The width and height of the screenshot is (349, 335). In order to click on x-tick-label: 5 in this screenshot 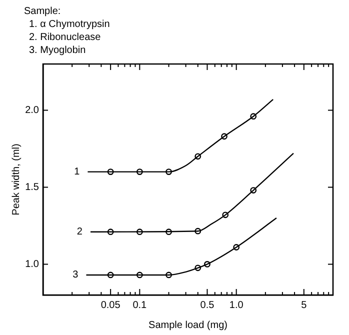, I will do `click(304, 305)`.